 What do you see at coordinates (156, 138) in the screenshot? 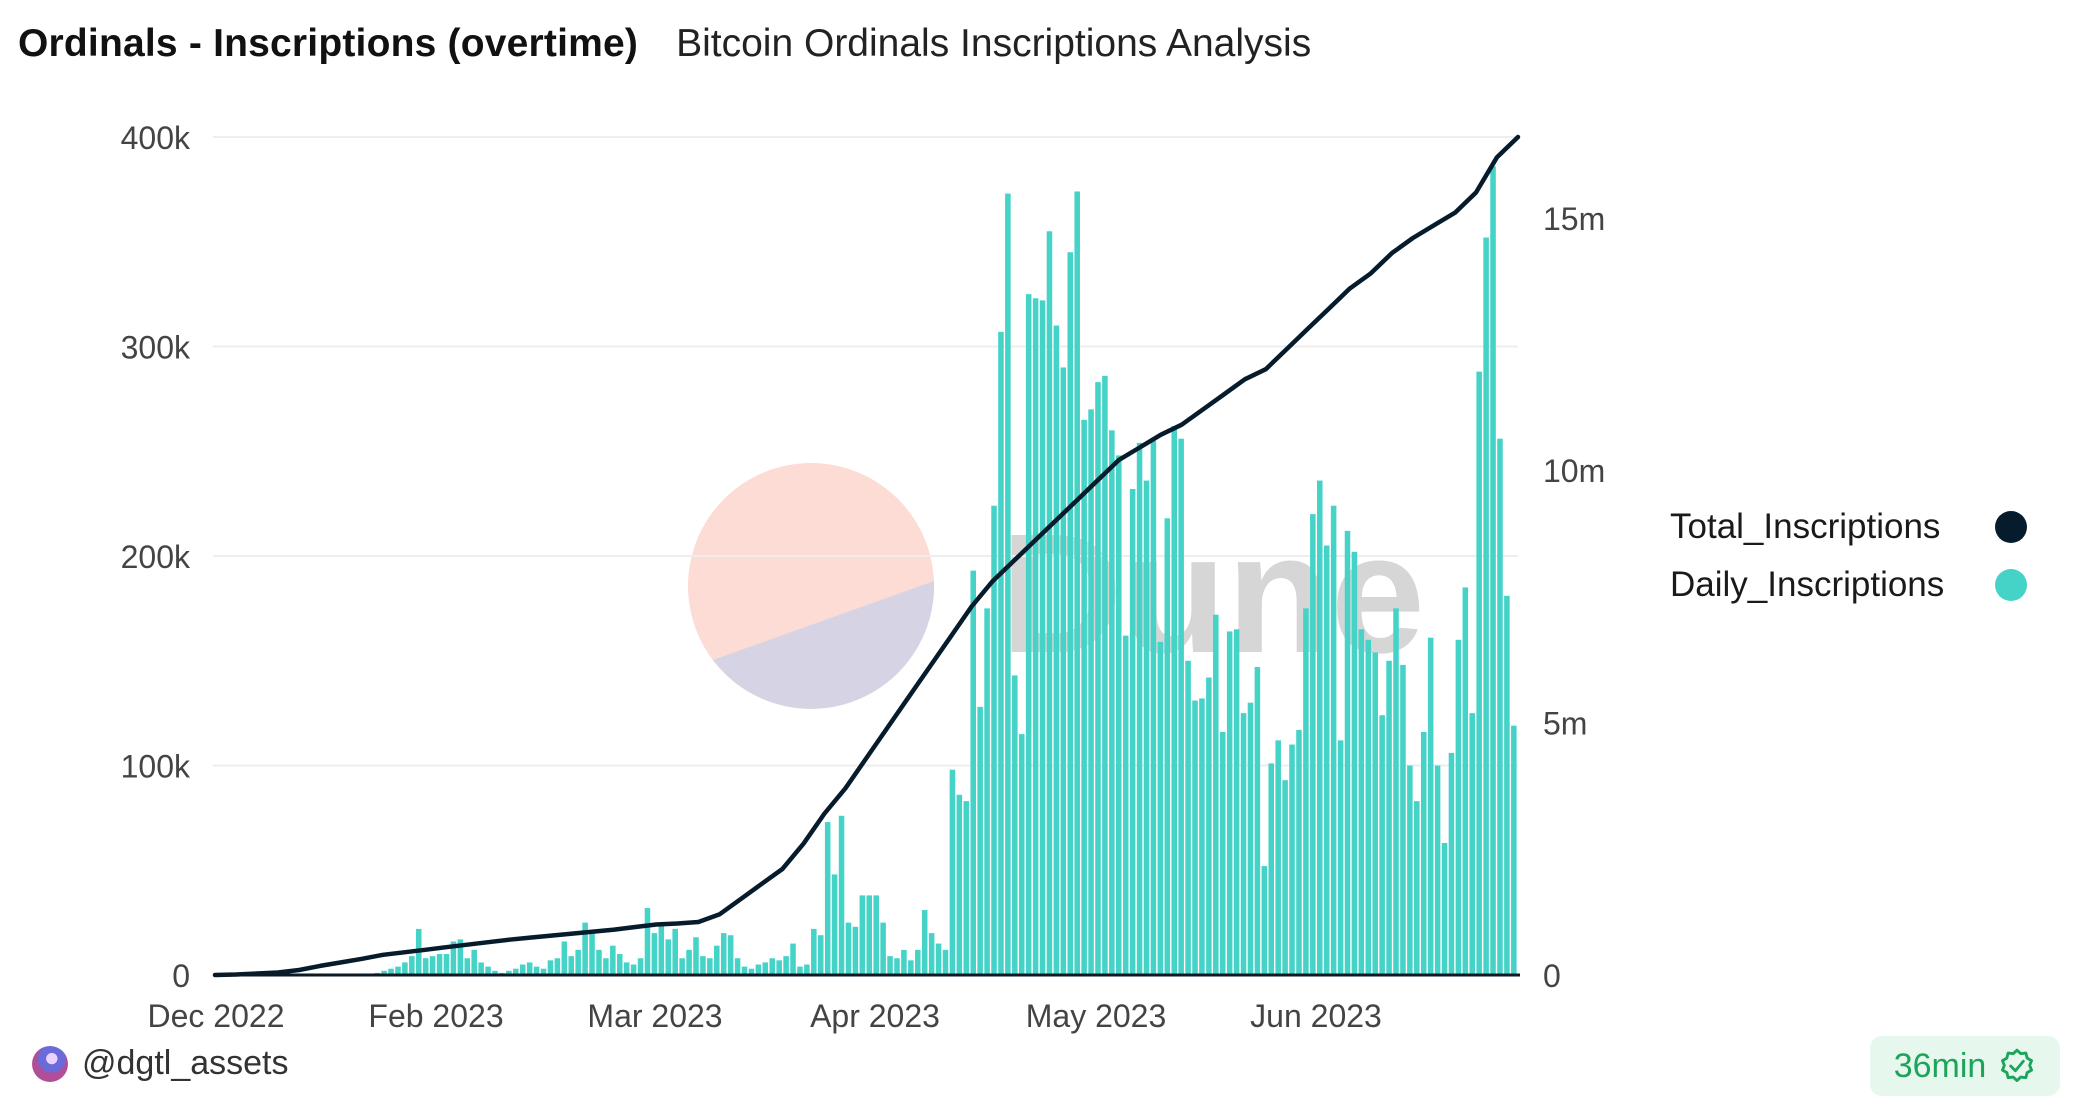
I see `y-left-tick-label: 400k` at bounding box center [156, 138].